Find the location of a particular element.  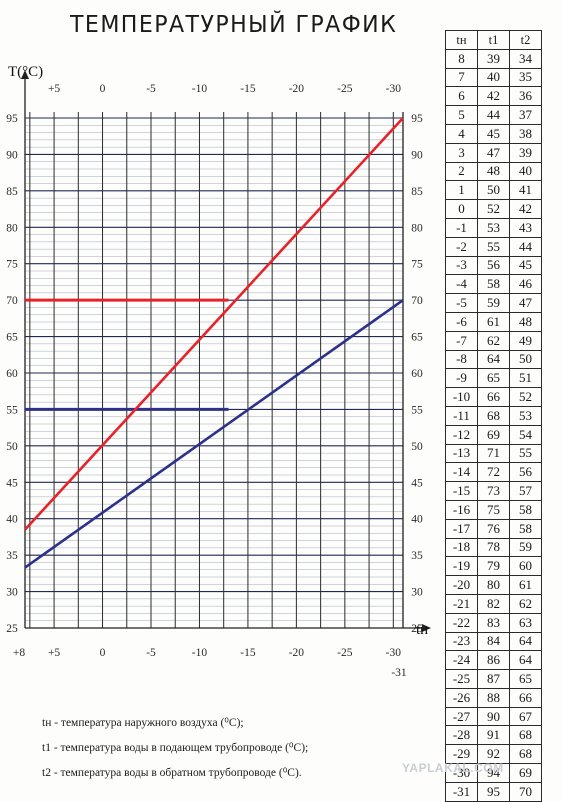

y-tick-label-left: 35 is located at coordinates (12, 556).